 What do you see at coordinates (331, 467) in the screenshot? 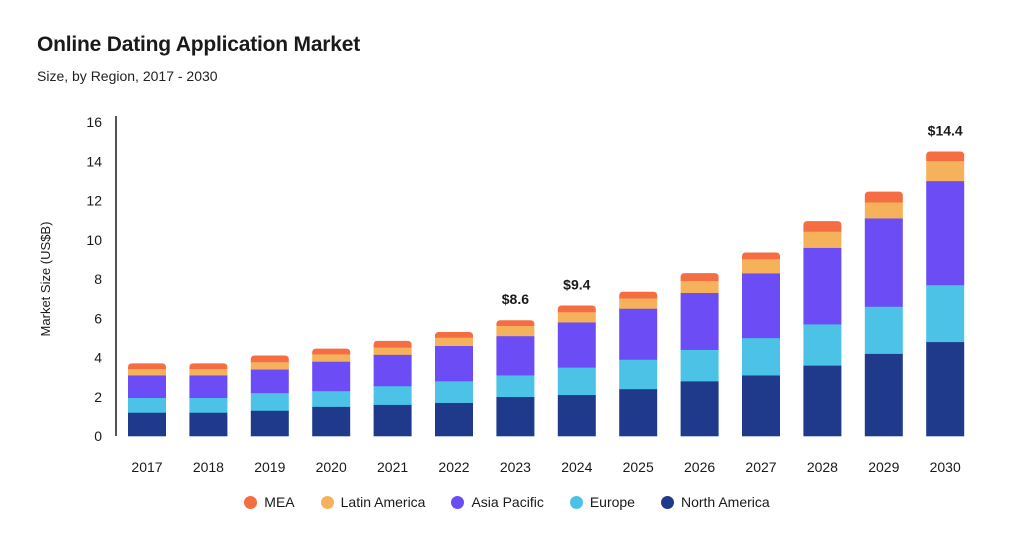
I see `x-tick-label: 2020` at bounding box center [331, 467].